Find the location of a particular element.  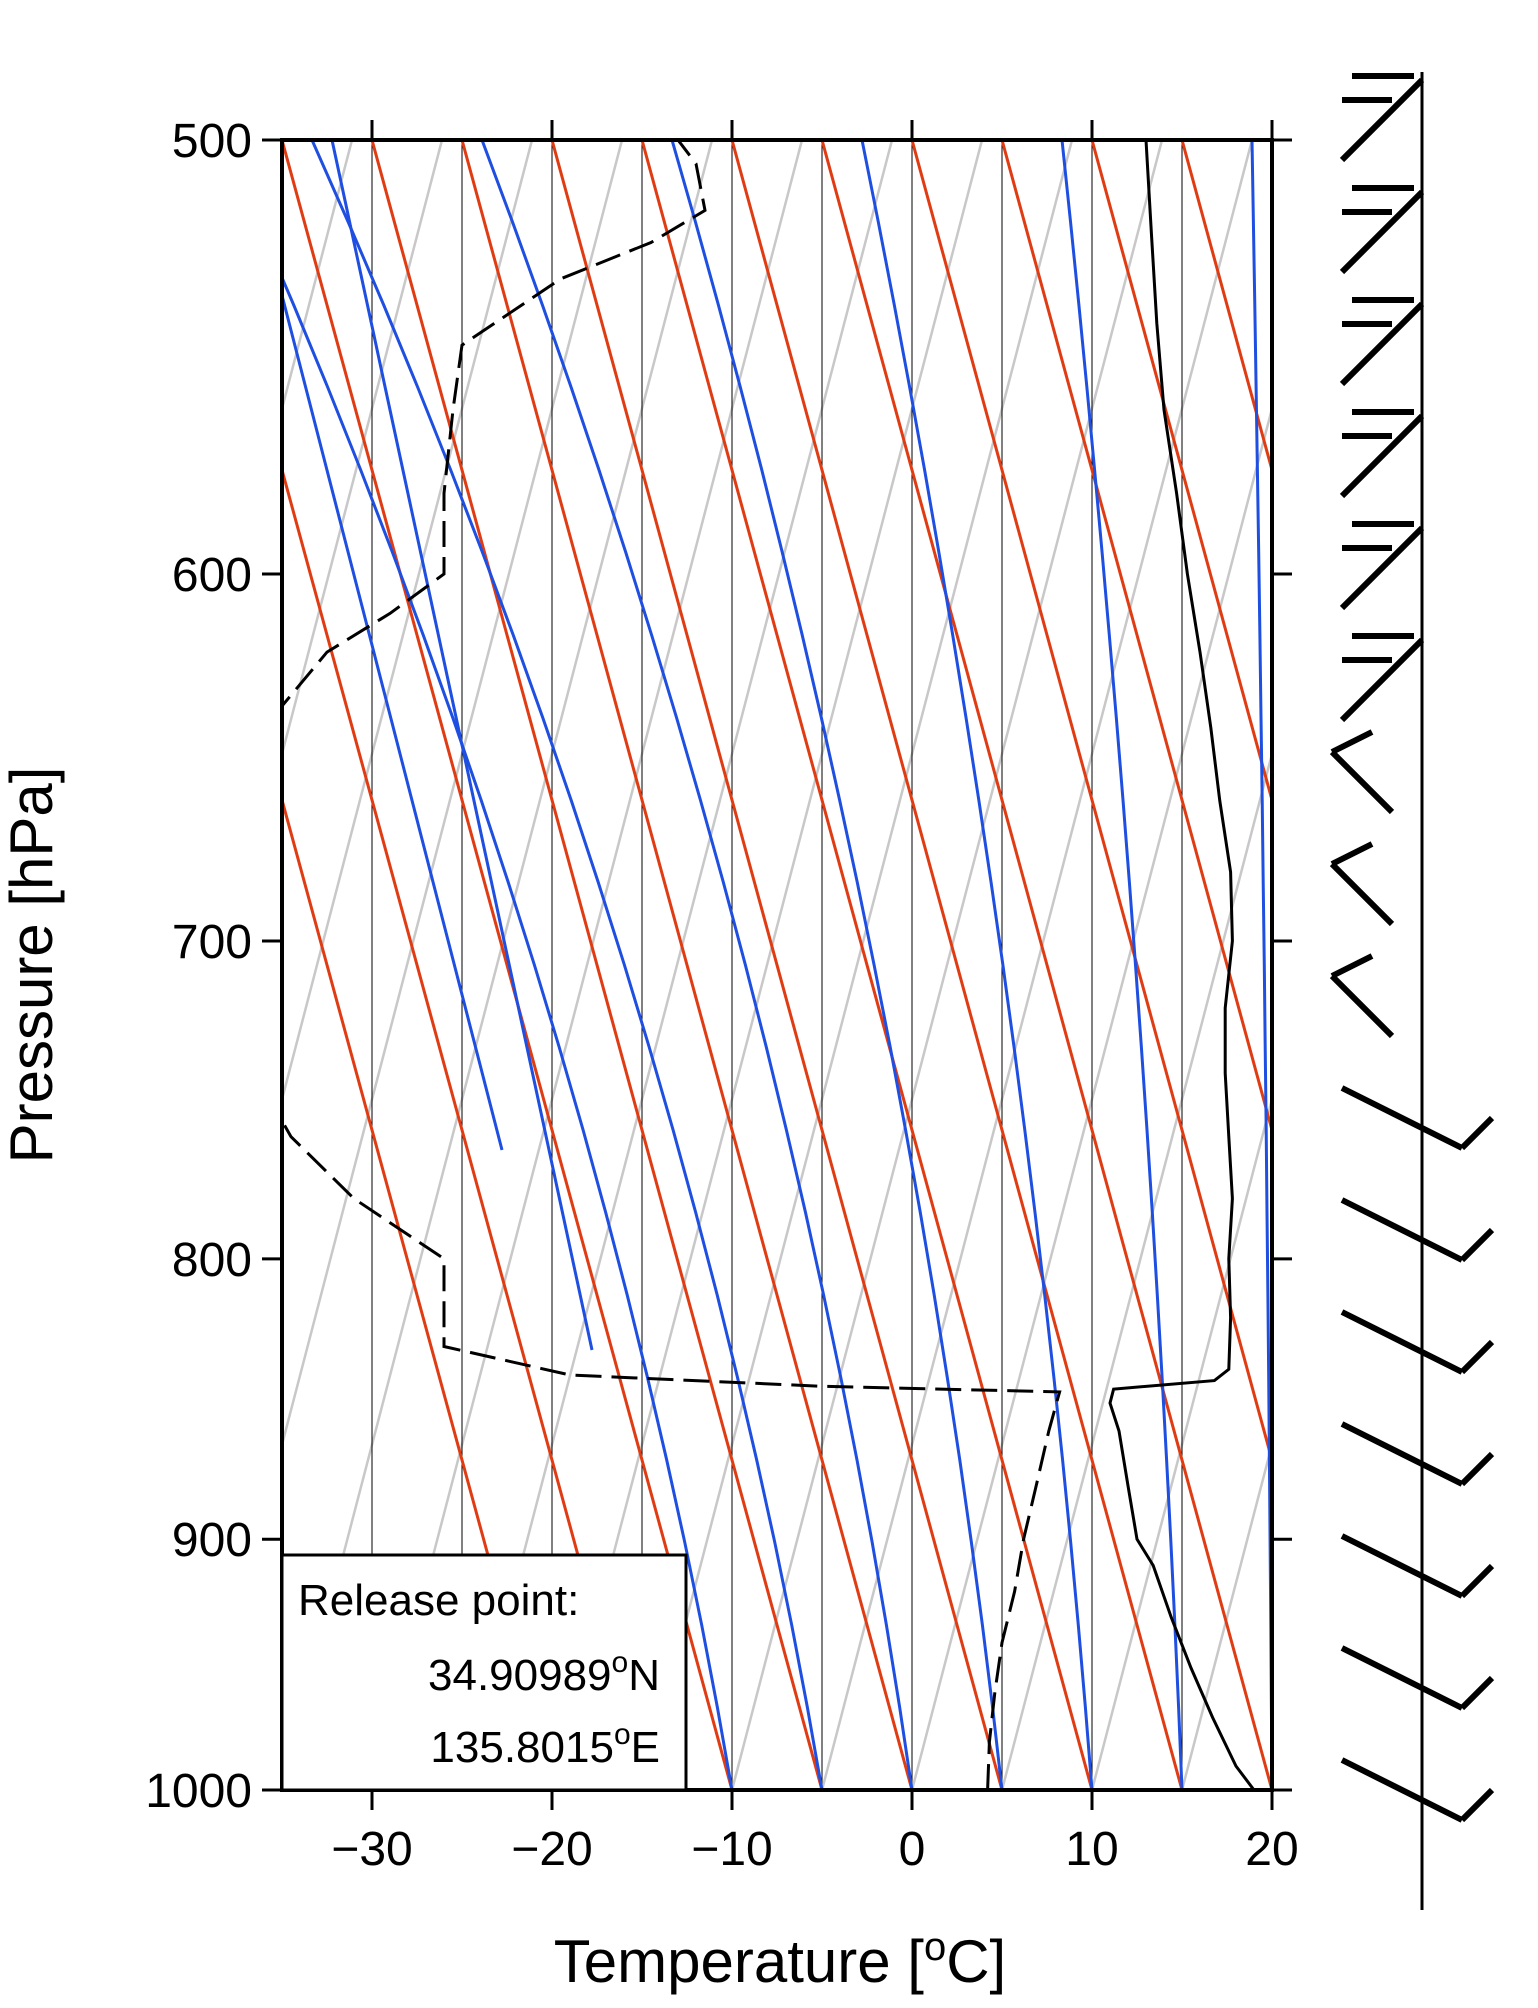

y-axis-title: Pressure [hPa] is located at coordinates (32, 965).